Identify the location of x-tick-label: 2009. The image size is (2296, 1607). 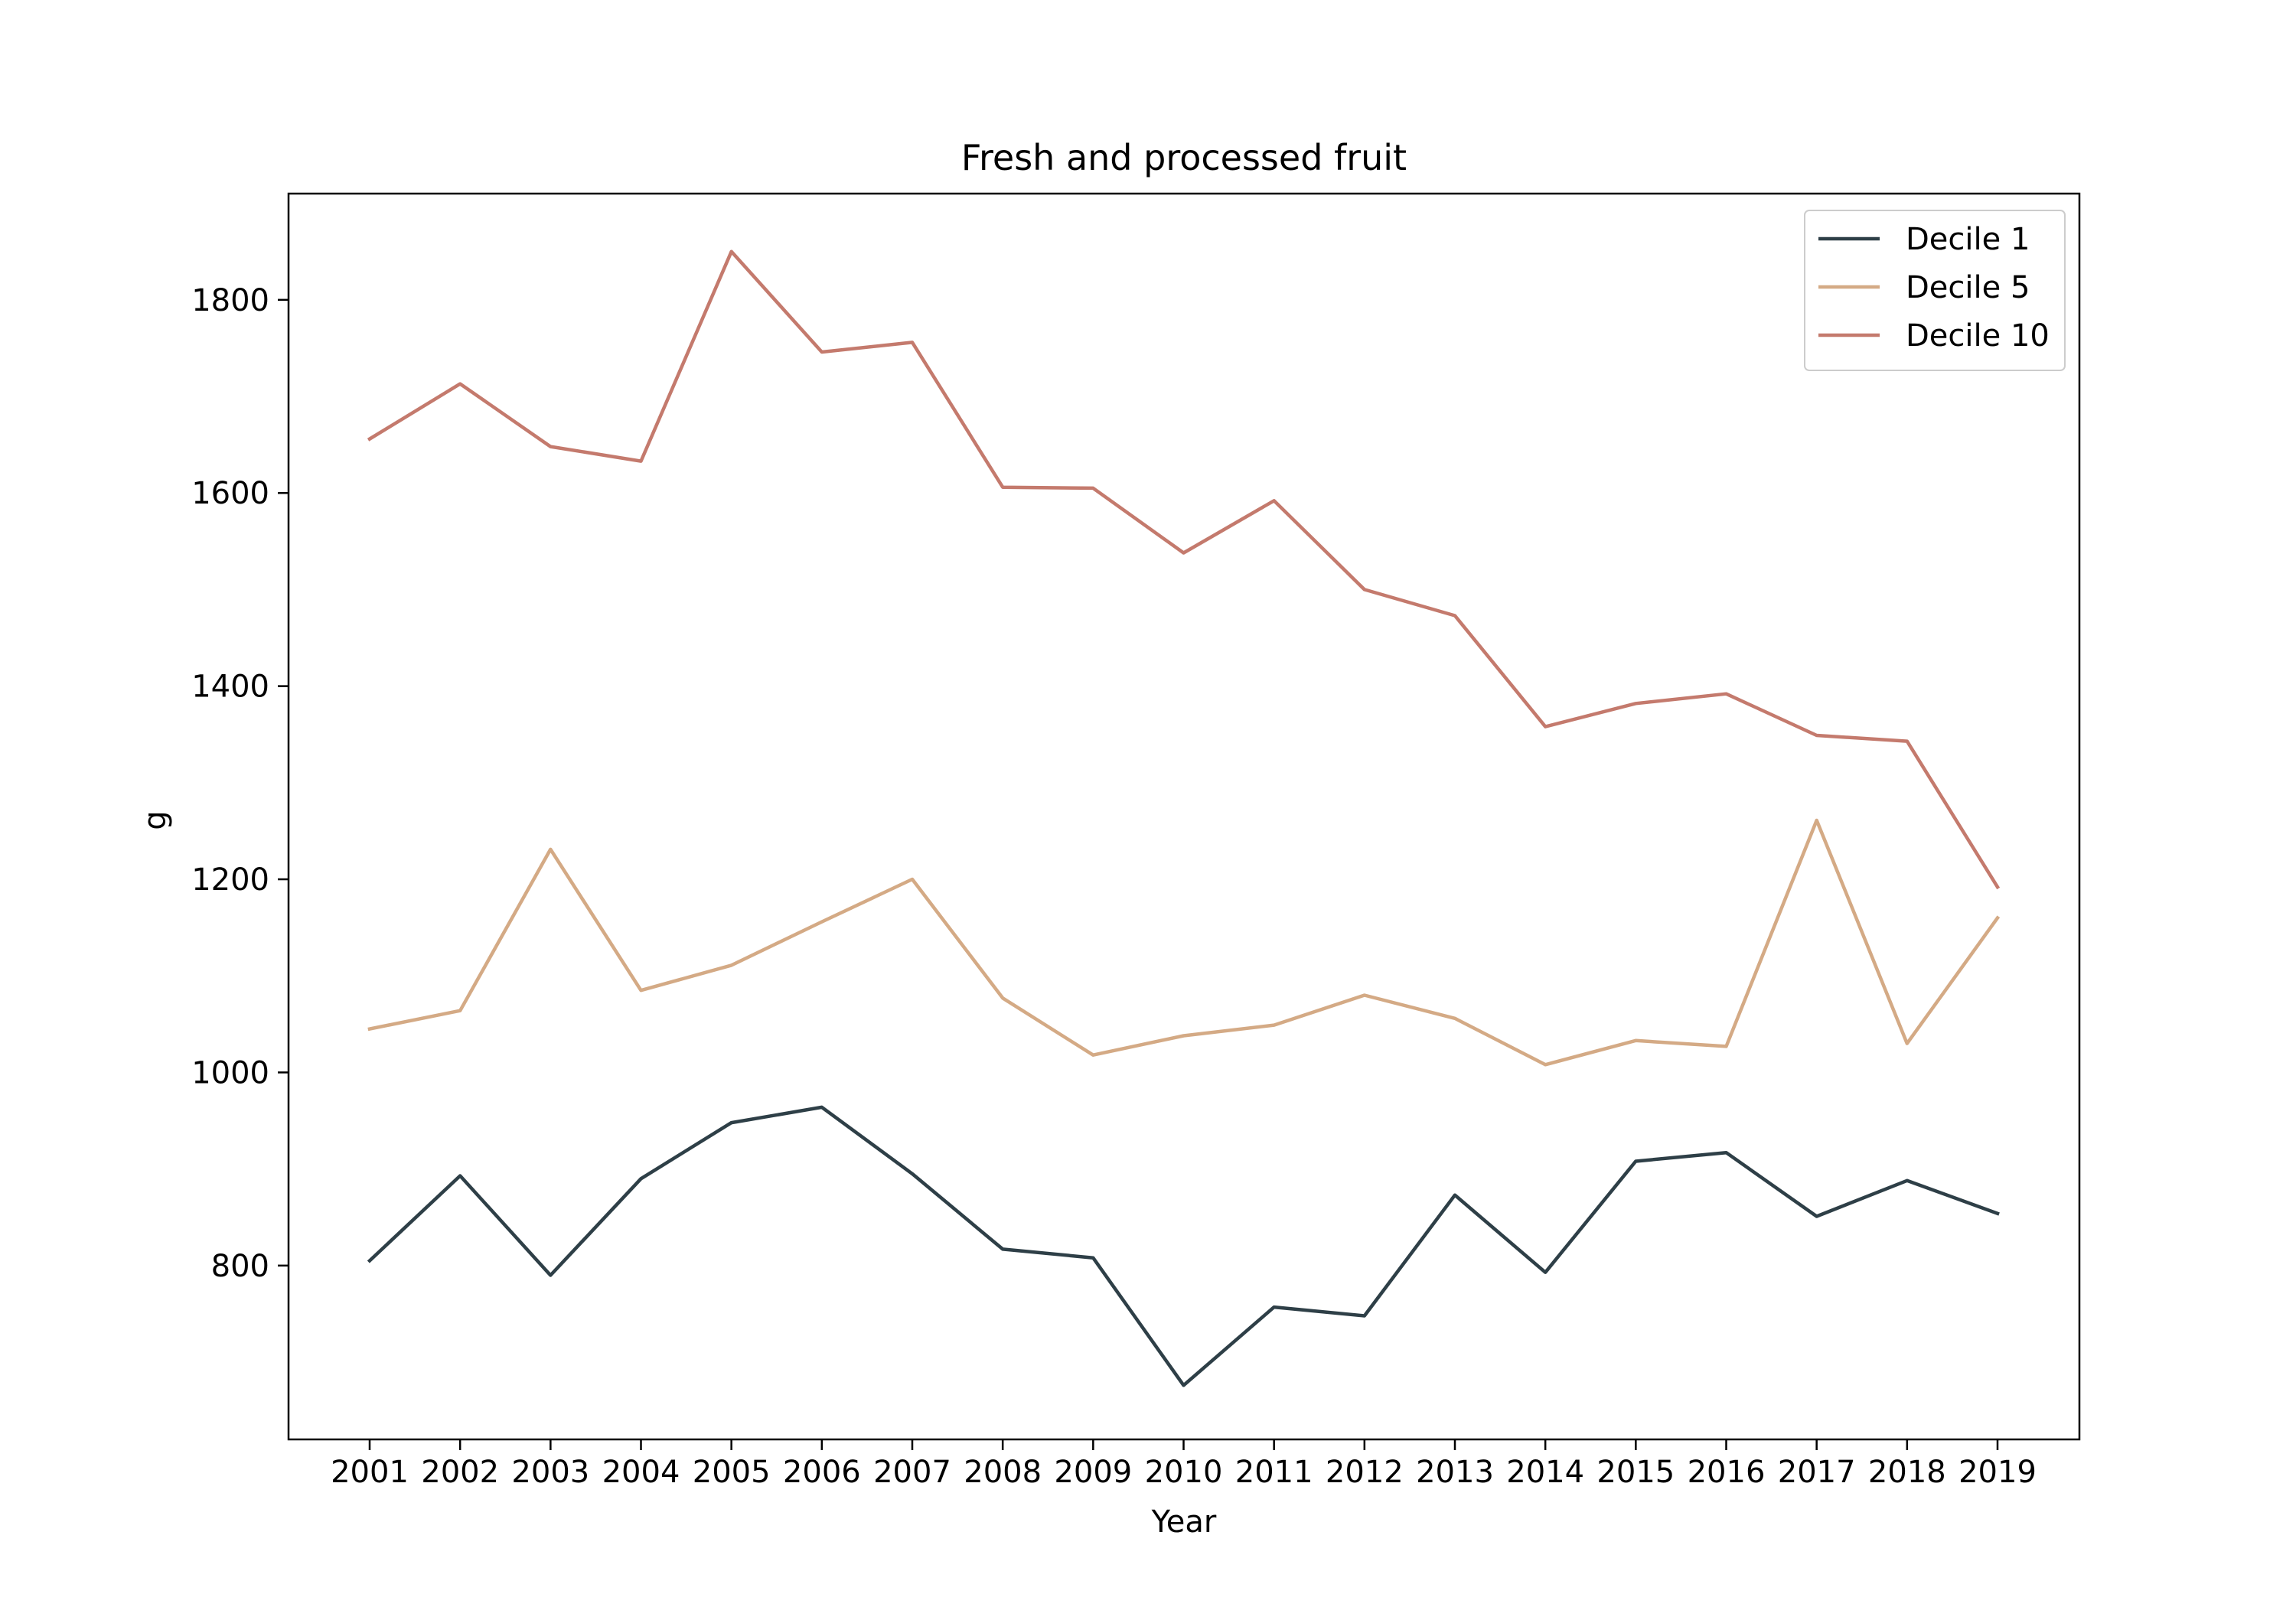
(1093, 1473).